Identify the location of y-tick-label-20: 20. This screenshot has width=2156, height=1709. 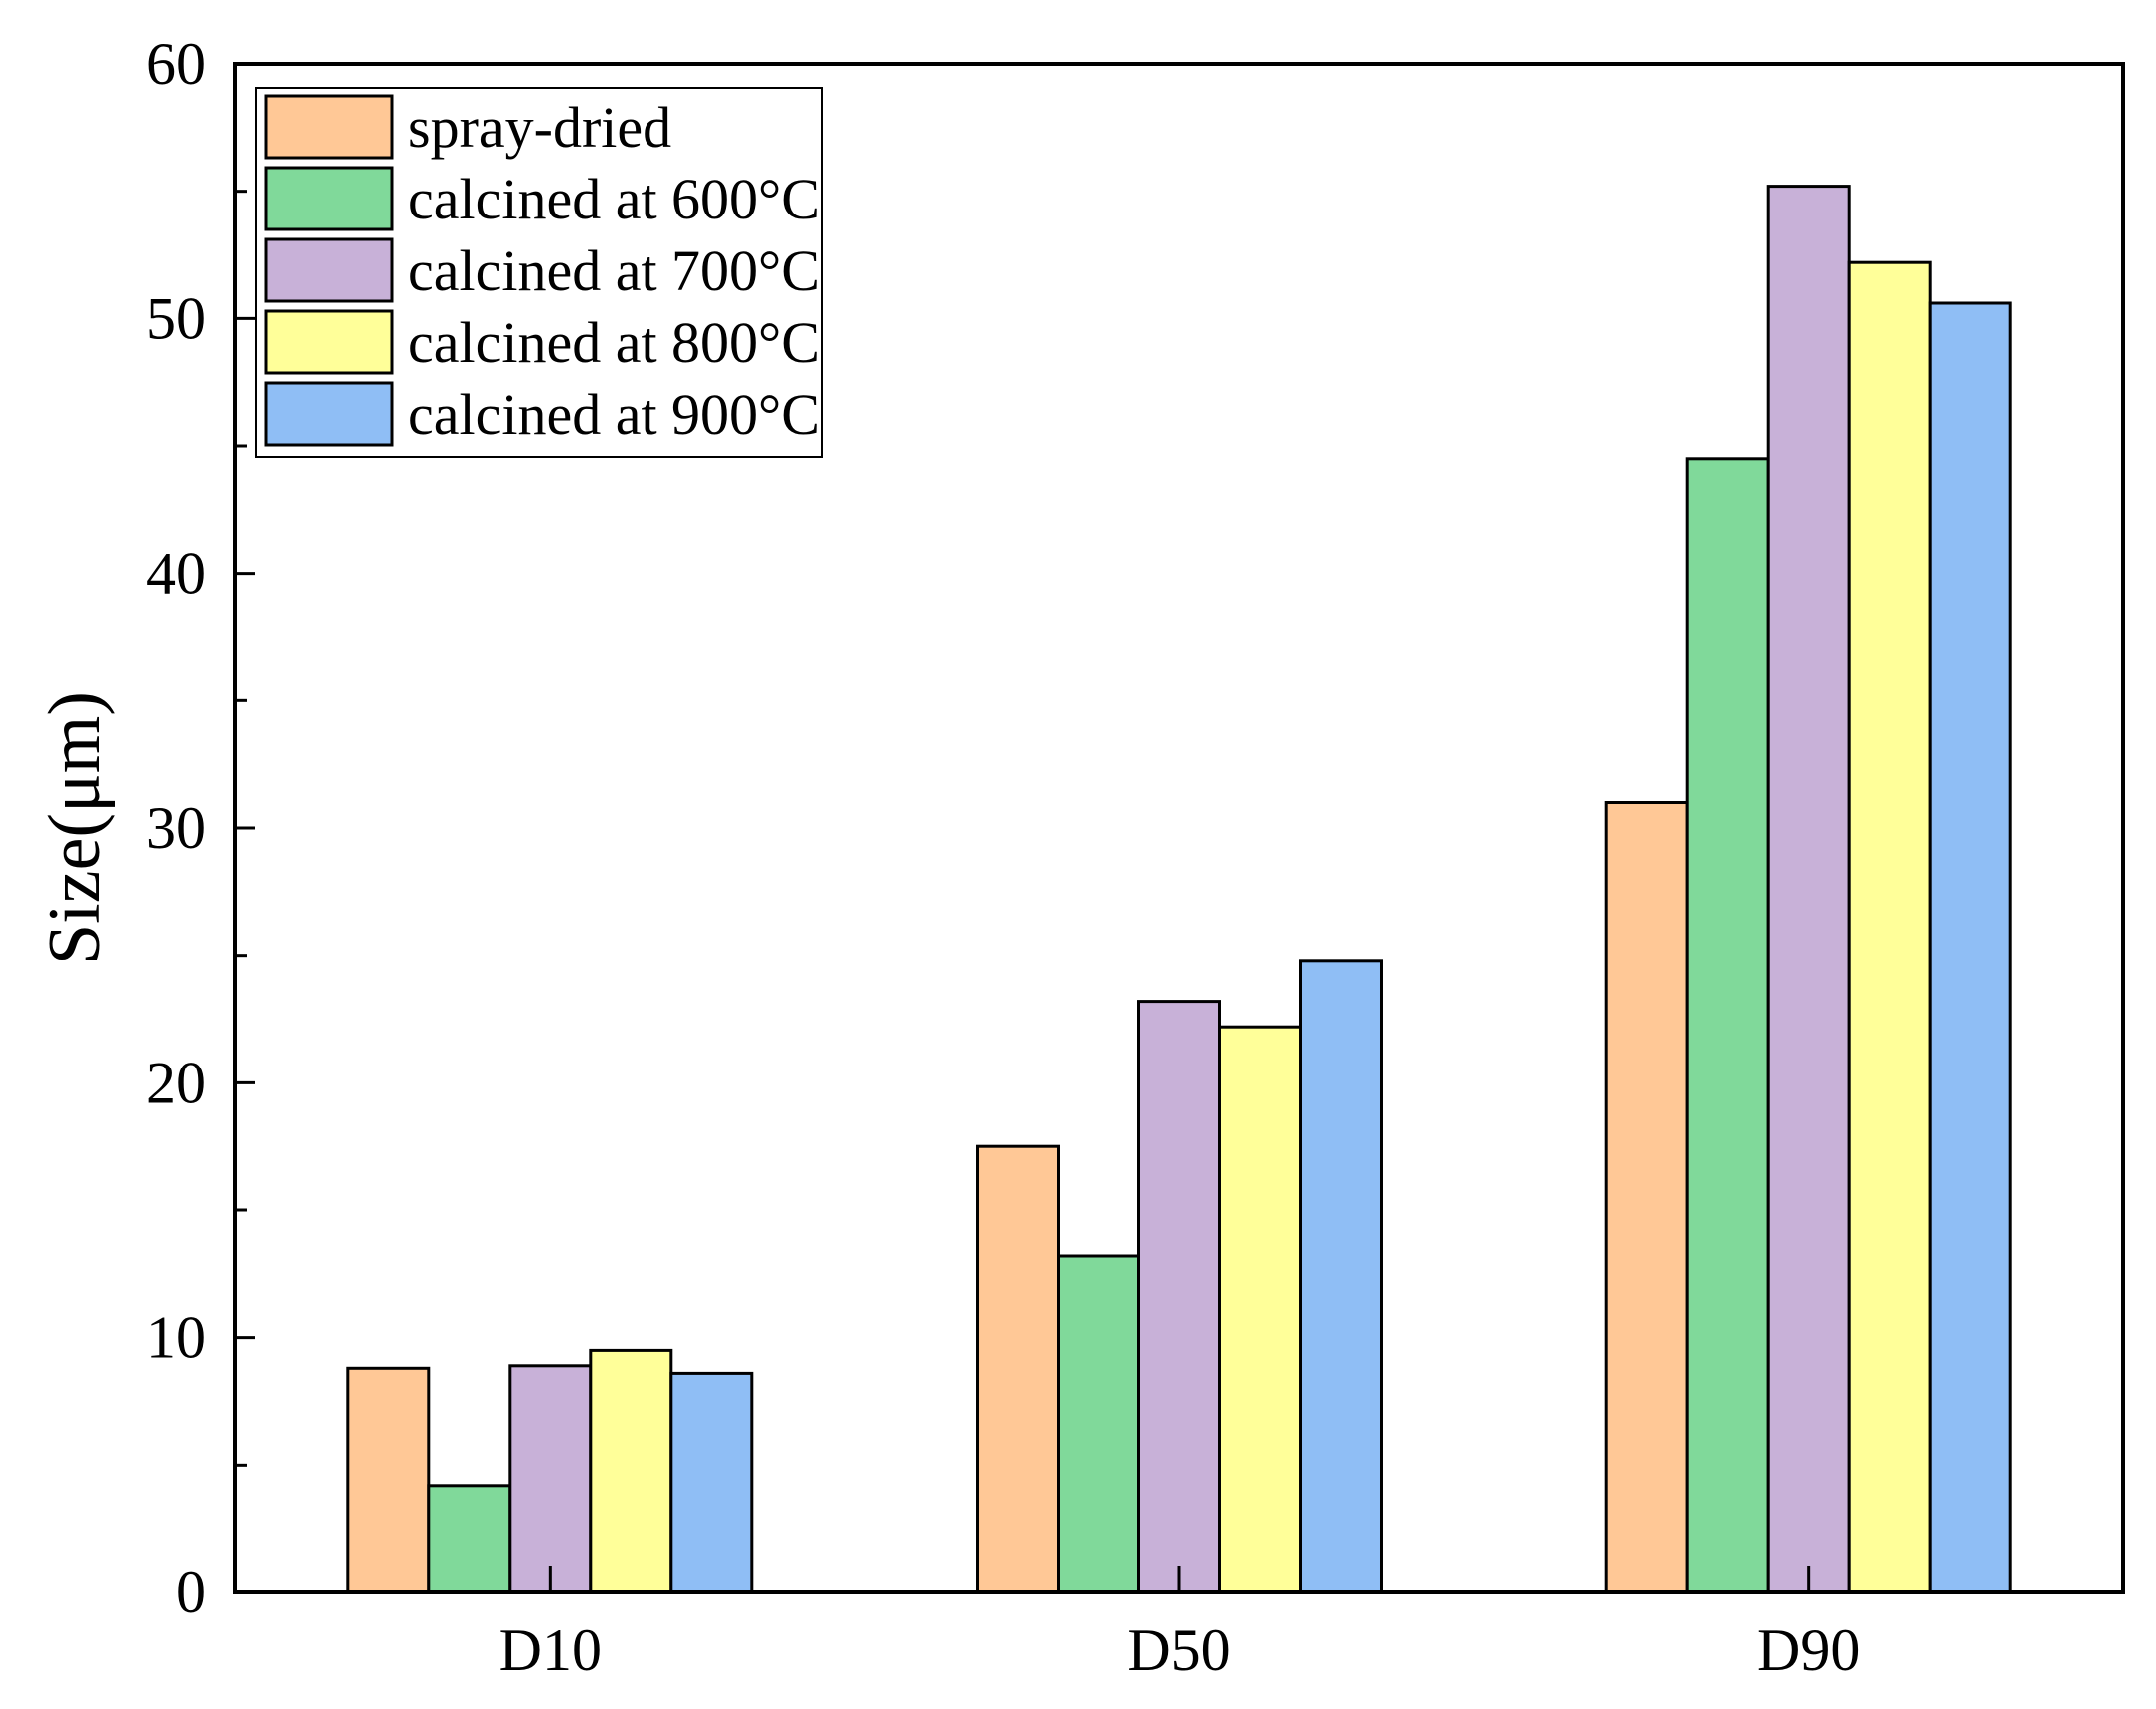
(176, 1082).